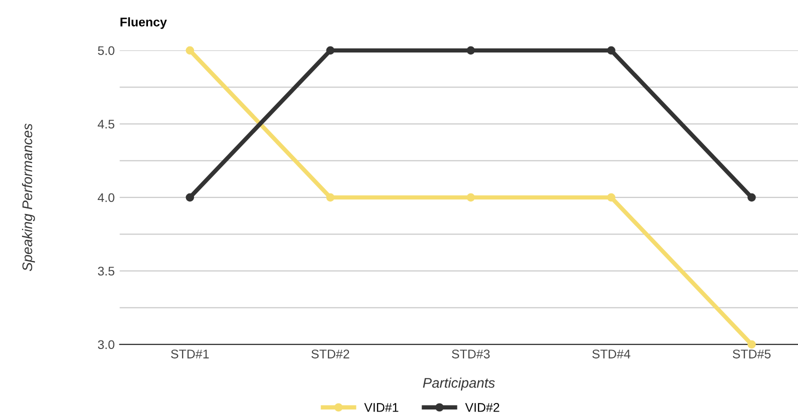 This screenshot has width=798, height=420. I want to click on y-tick-label: 4.5, so click(106, 124).